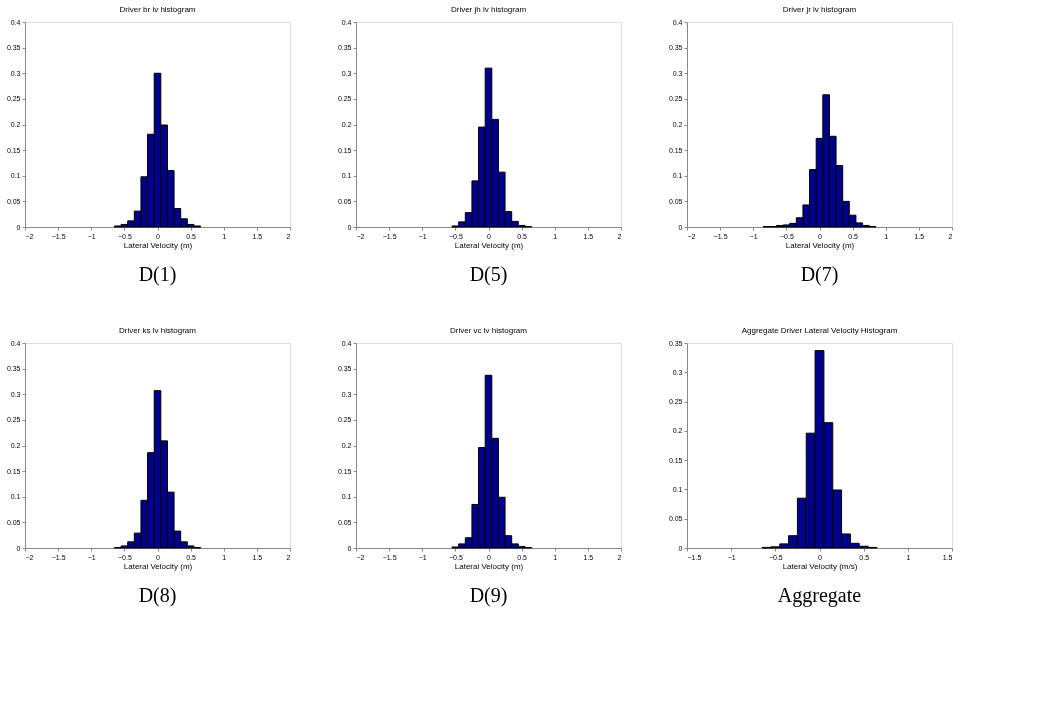  Describe the element at coordinates (488, 9) in the screenshot. I see `chart-title: Driver jh lv histogram` at that location.